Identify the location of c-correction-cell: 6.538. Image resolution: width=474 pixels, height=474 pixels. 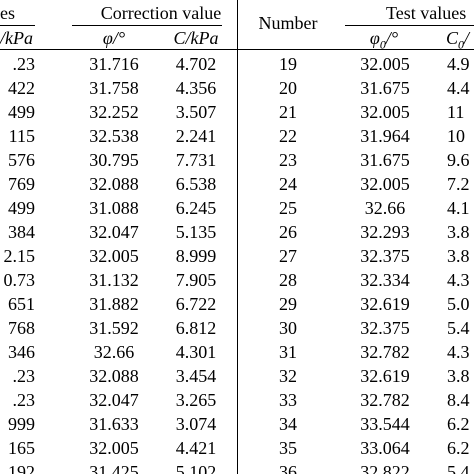
(196, 184).